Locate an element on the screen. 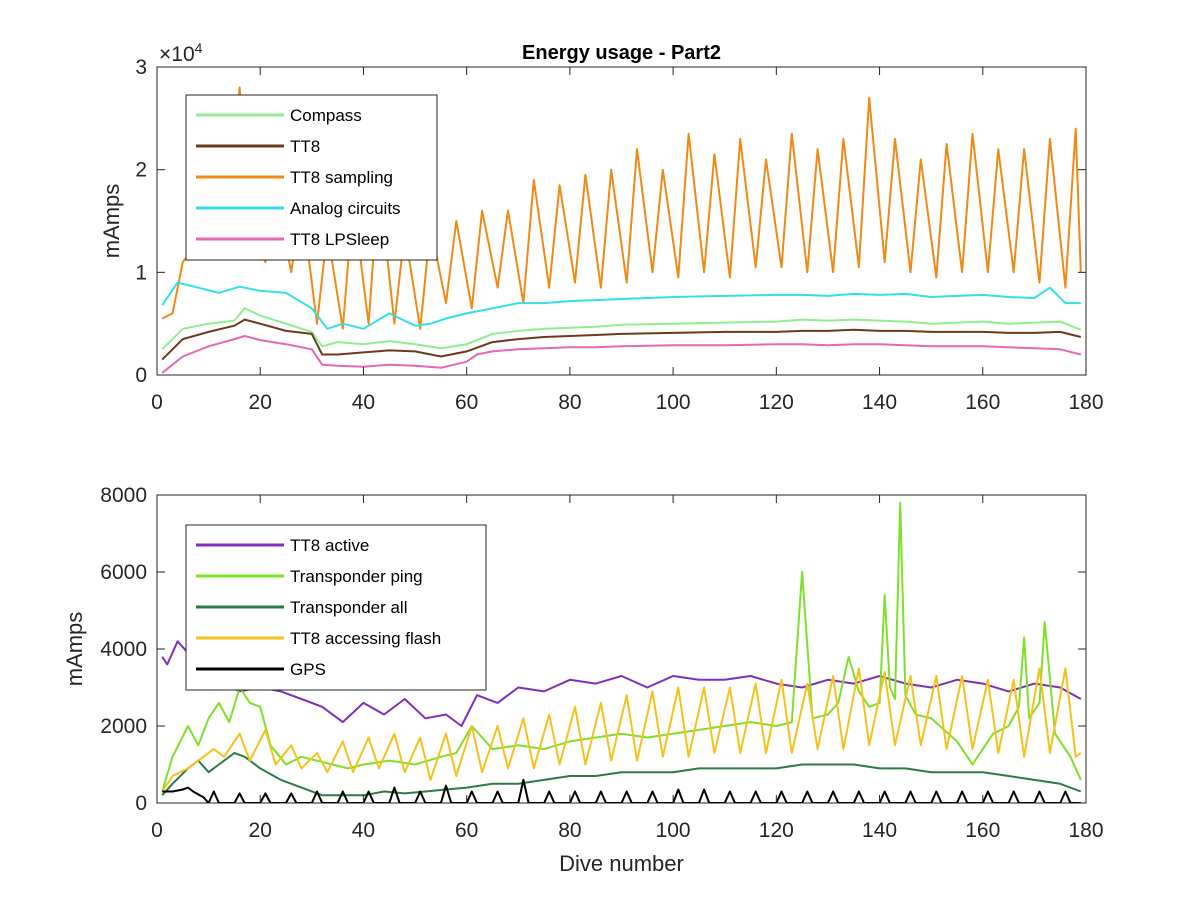  series-line-gps is located at coordinates (621, 790).